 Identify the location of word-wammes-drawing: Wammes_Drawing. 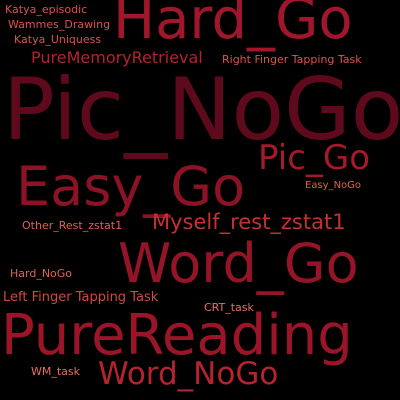
(59, 24).